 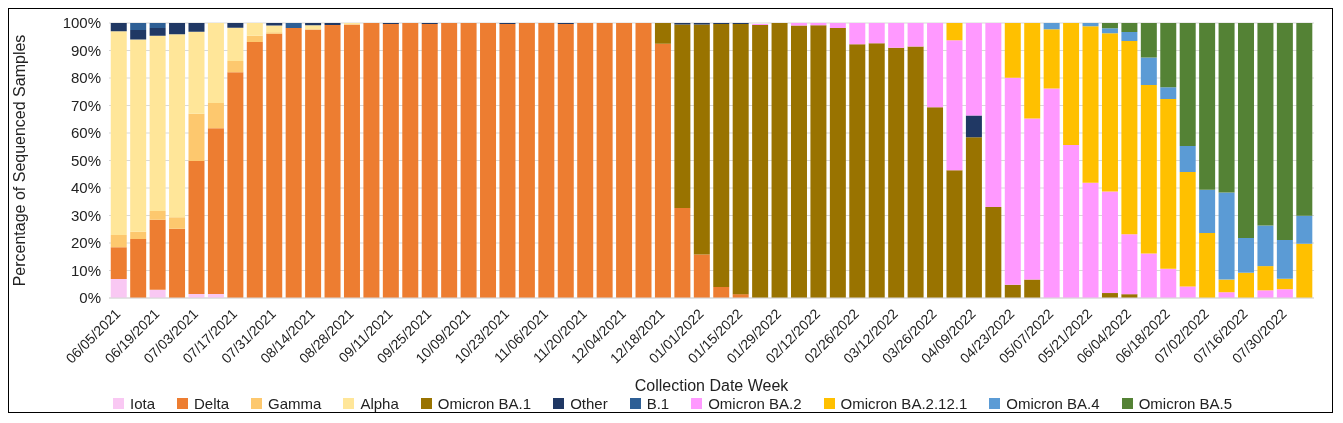 I want to click on y-axis-title: Percentage of Sequenced Samples, so click(x=19, y=160).